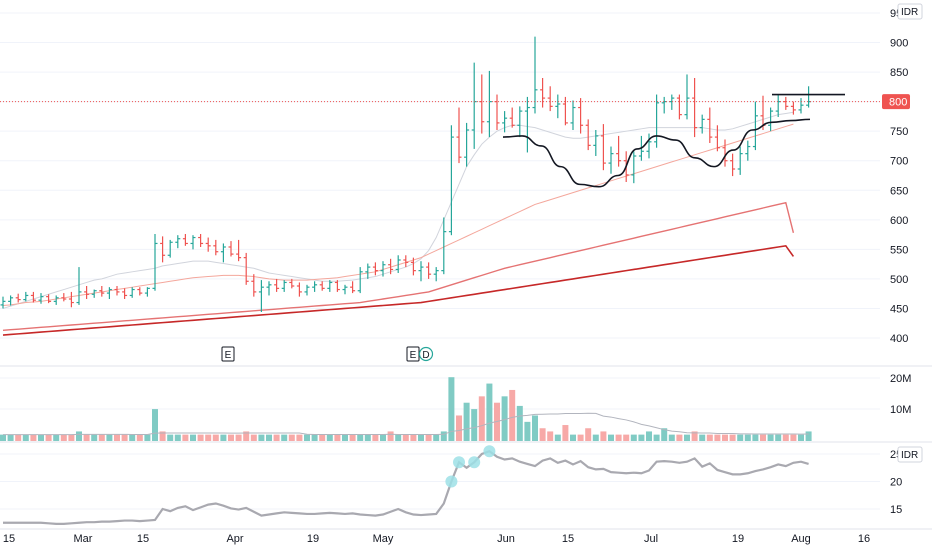 Image resolution: width=932 pixels, height=550 pixels. What do you see at coordinates (896, 510) in the screenshot?
I see `rsi-tick-label: 15` at bounding box center [896, 510].